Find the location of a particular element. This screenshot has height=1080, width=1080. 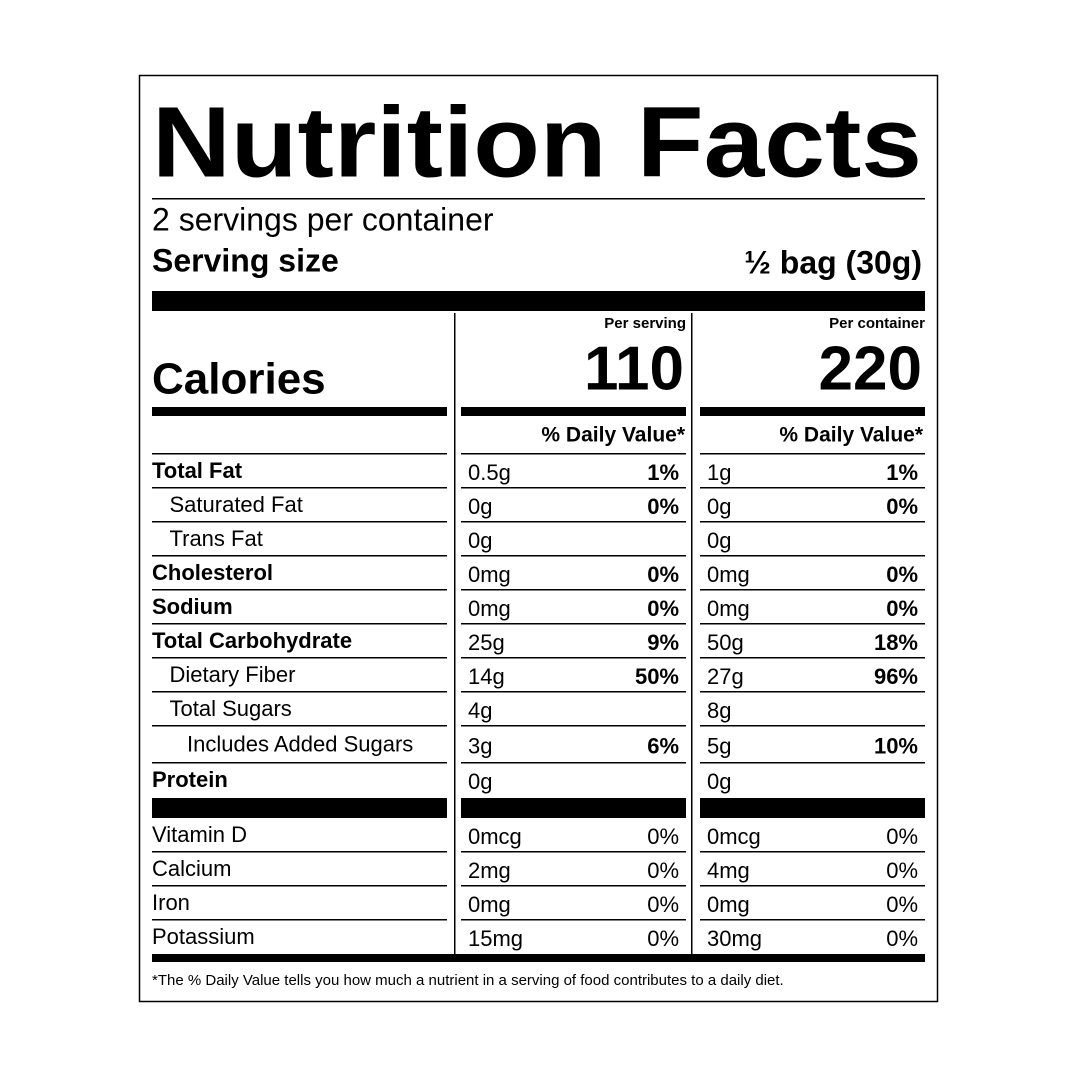

title: Nutrition Facts is located at coordinates (537, 142).